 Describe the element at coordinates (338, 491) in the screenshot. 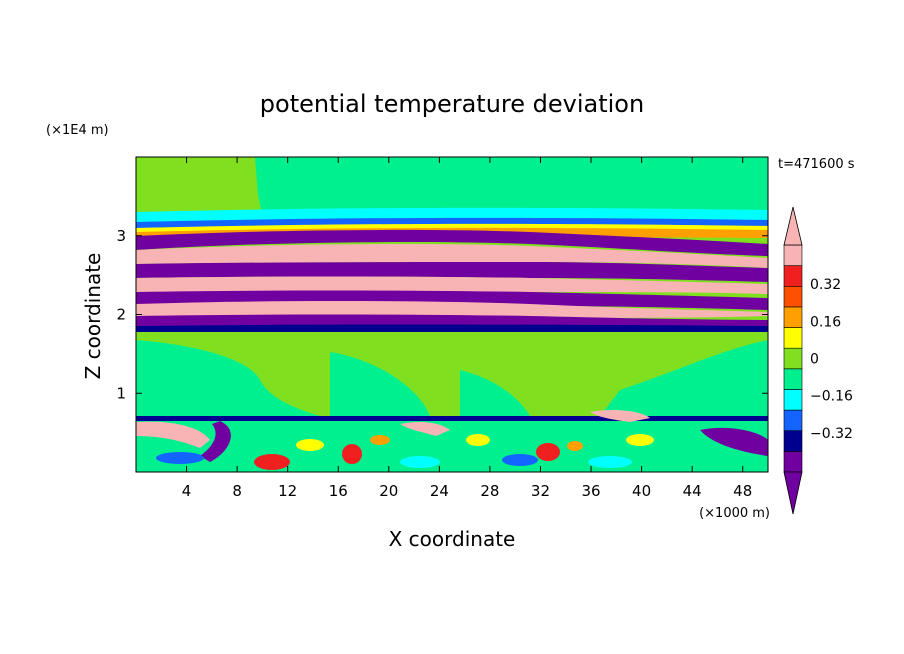

I see `x-tick-label: 16` at that location.